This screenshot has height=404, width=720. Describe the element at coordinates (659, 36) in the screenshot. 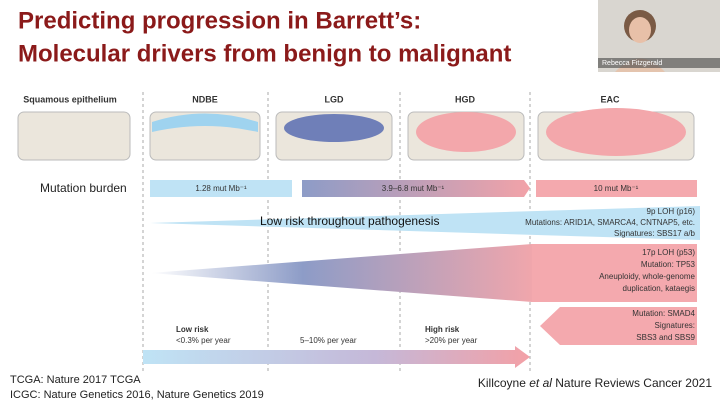

I see `webcam: Rebecca Fitzgerald` at that location.